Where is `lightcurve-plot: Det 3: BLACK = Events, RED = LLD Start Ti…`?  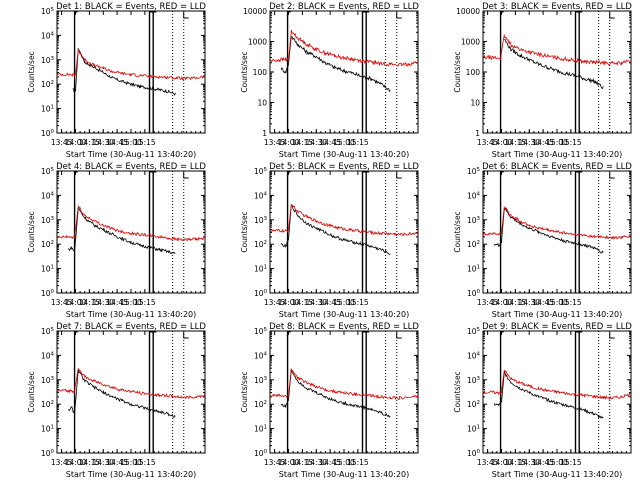 lightcurve-plot: Det 3: BLACK = Events, RED = LLD Start Ti… is located at coordinates (542, 80).